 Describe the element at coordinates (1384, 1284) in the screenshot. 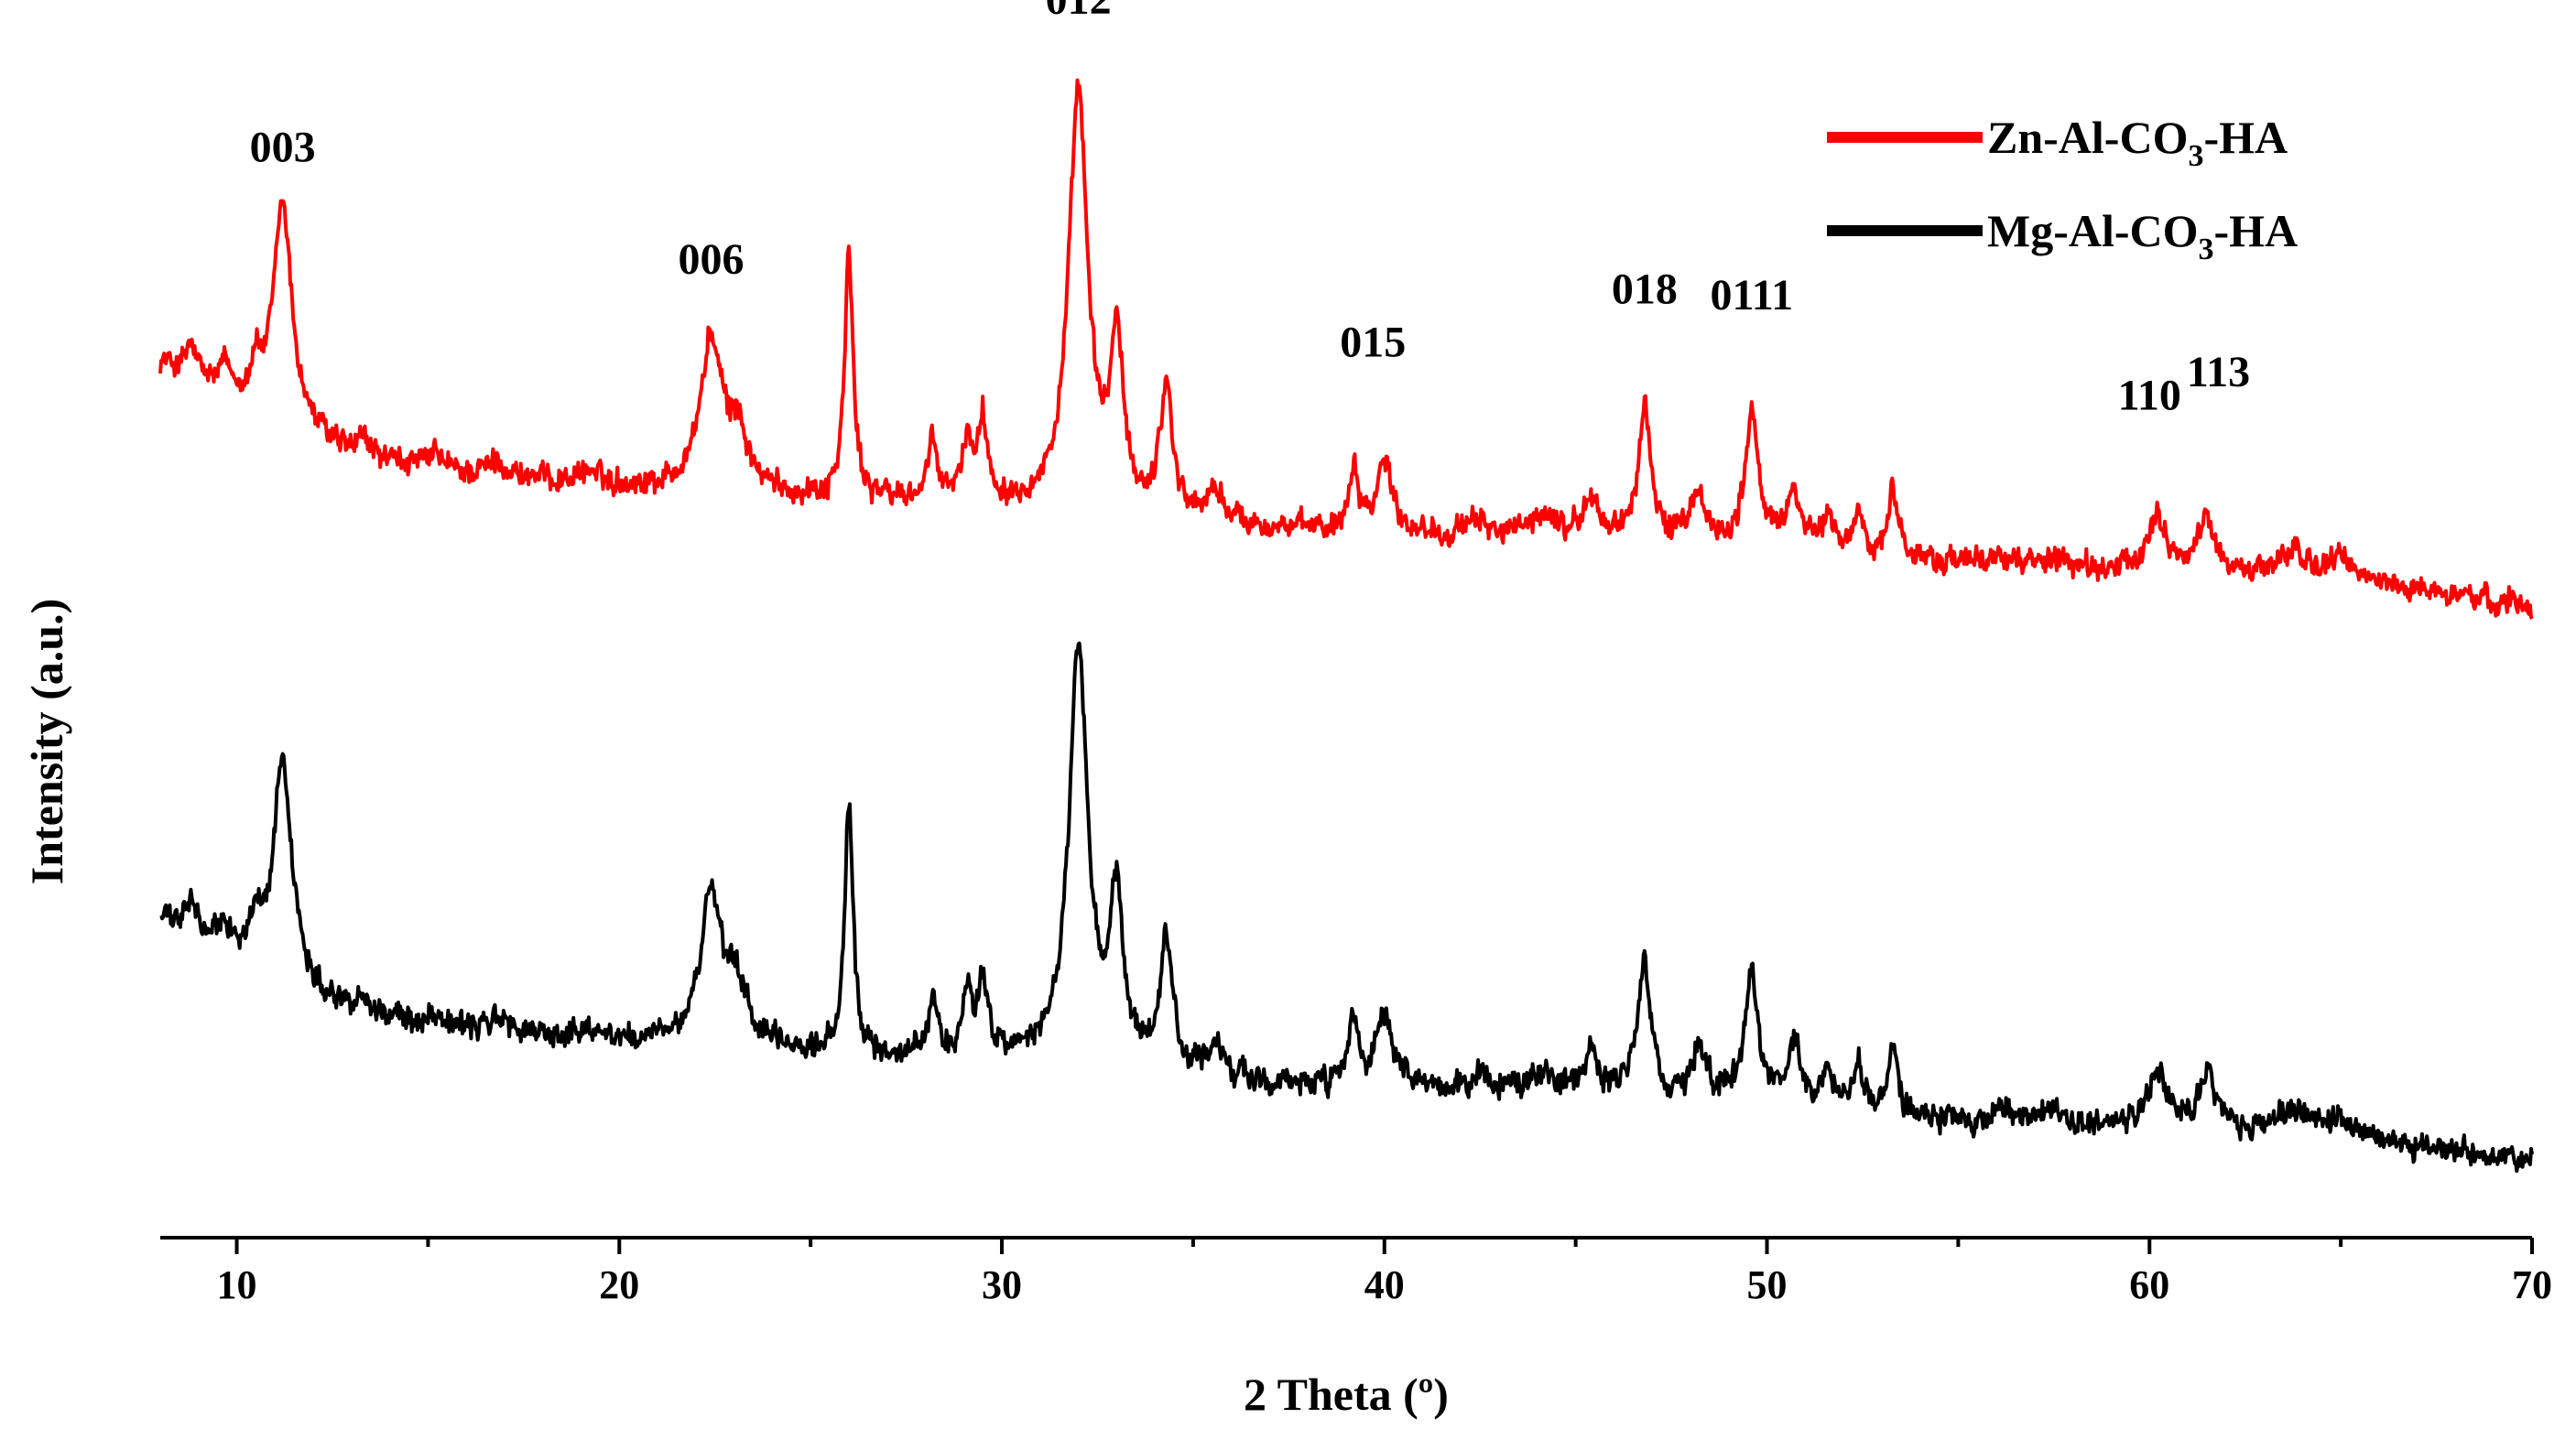

I see `x-tick-label: 40` at that location.